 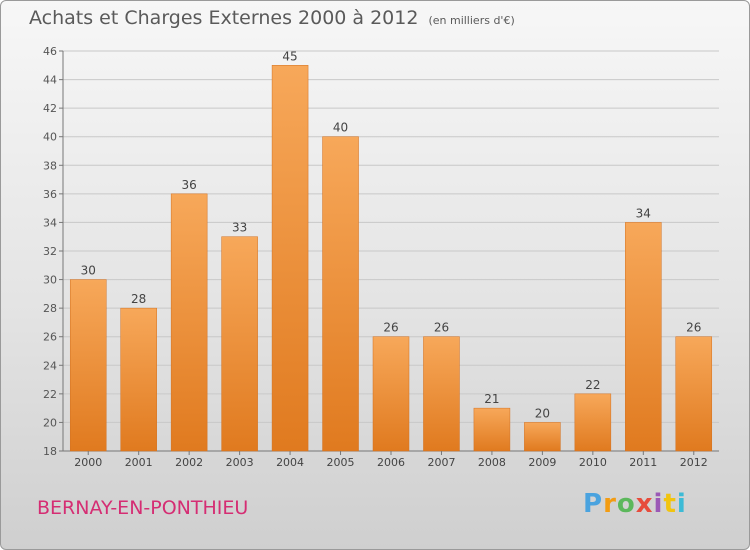 What do you see at coordinates (240, 462) in the screenshot?
I see `x-tick-label: 2003` at bounding box center [240, 462].